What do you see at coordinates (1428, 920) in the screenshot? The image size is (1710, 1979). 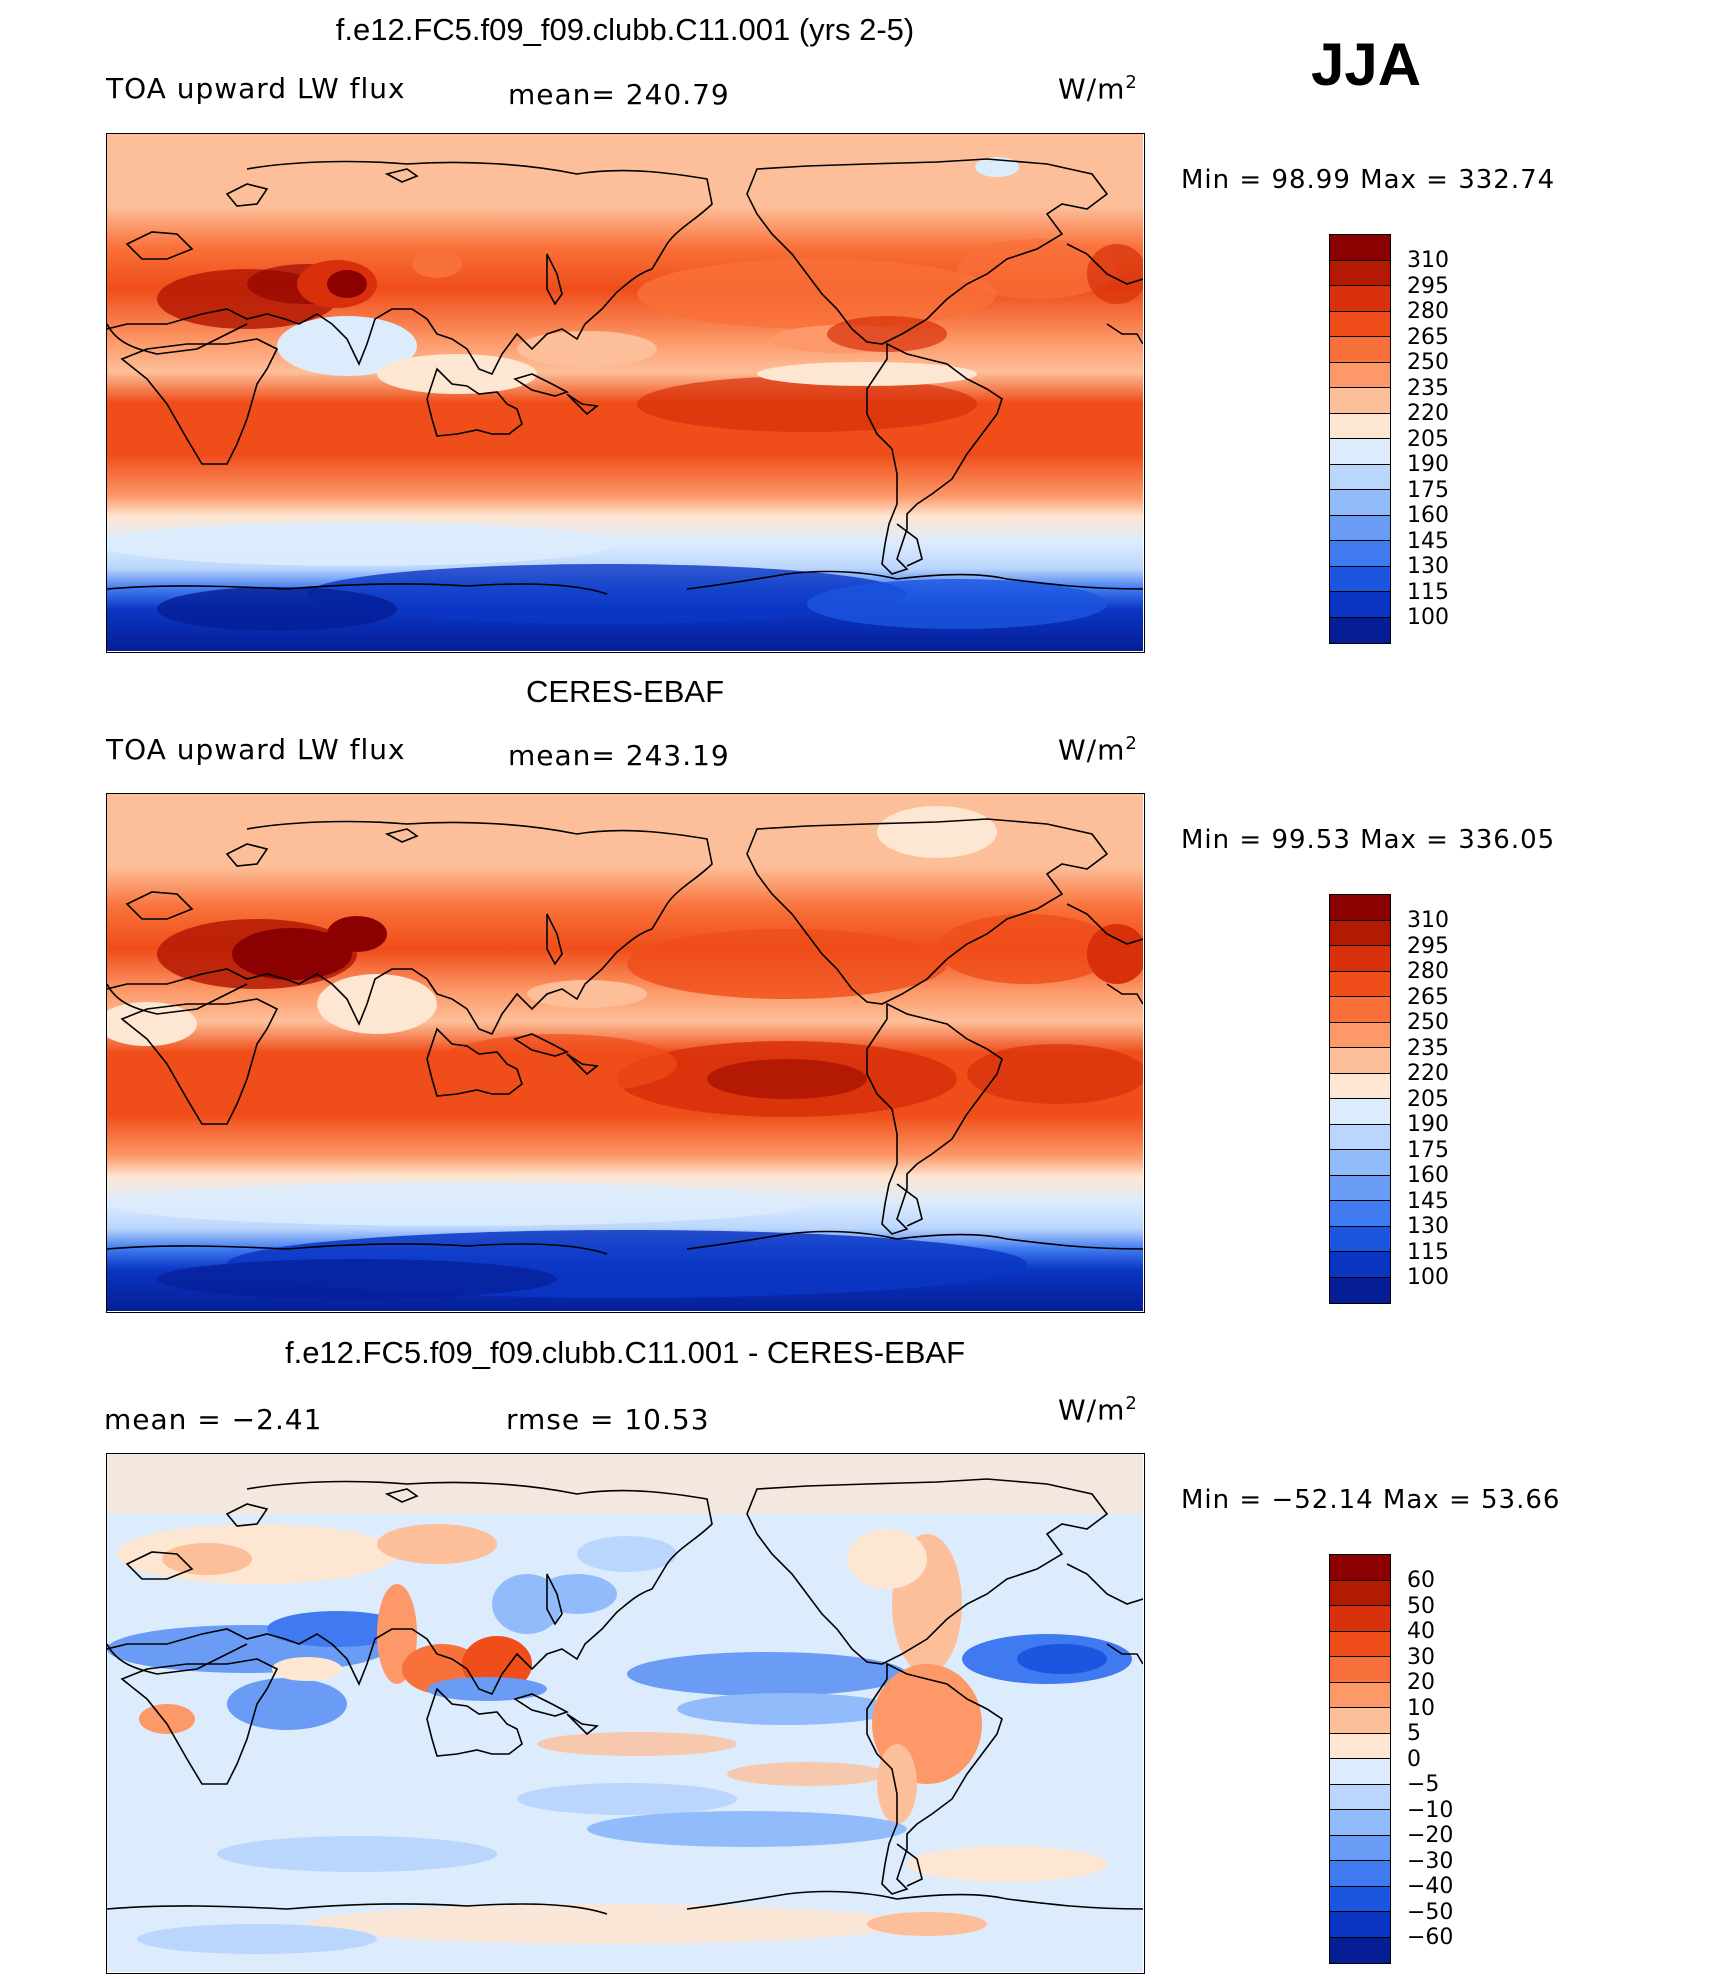 I see `panel2-colorbar-tick-label: 310` at bounding box center [1428, 920].